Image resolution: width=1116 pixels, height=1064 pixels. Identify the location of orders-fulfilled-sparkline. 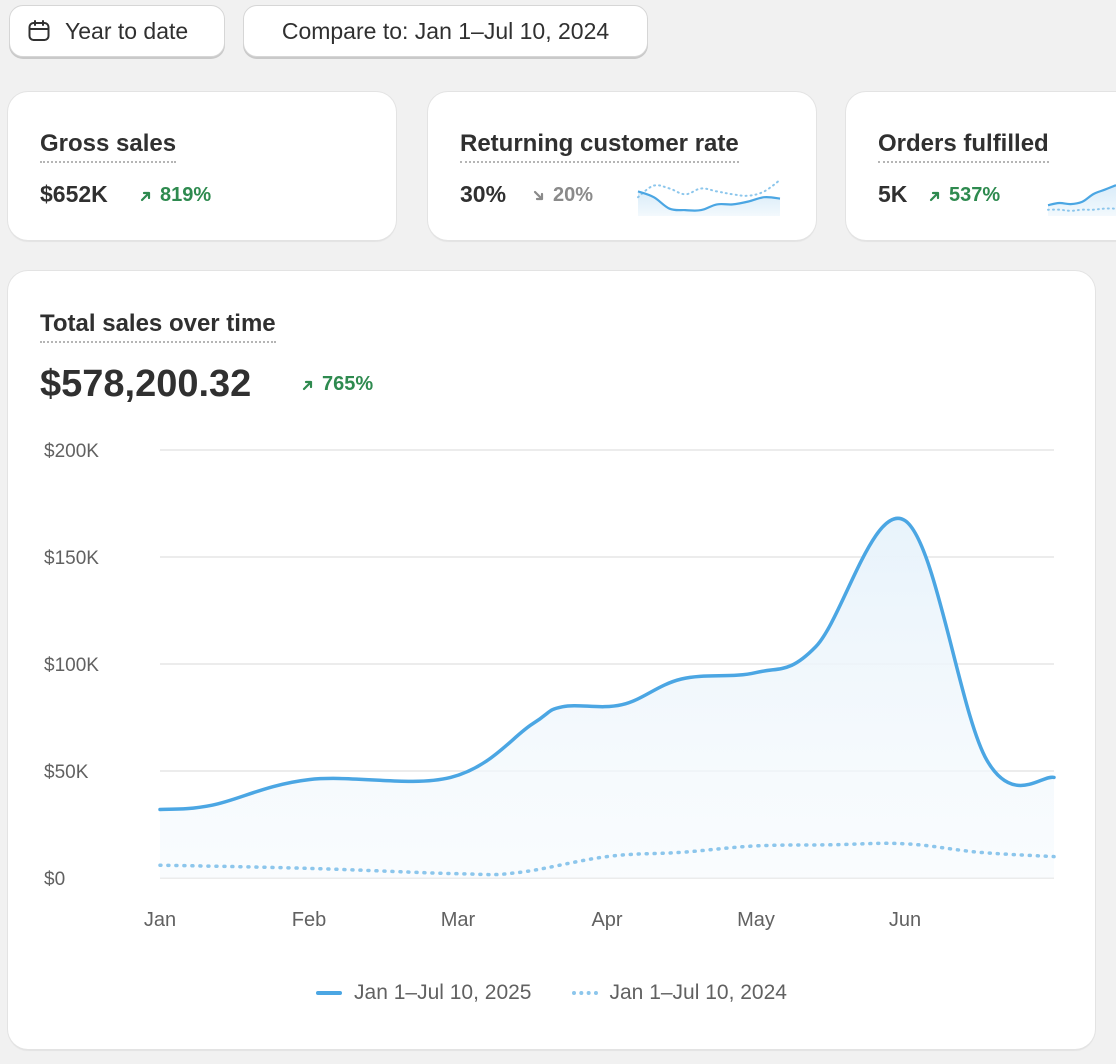
(1081, 200).